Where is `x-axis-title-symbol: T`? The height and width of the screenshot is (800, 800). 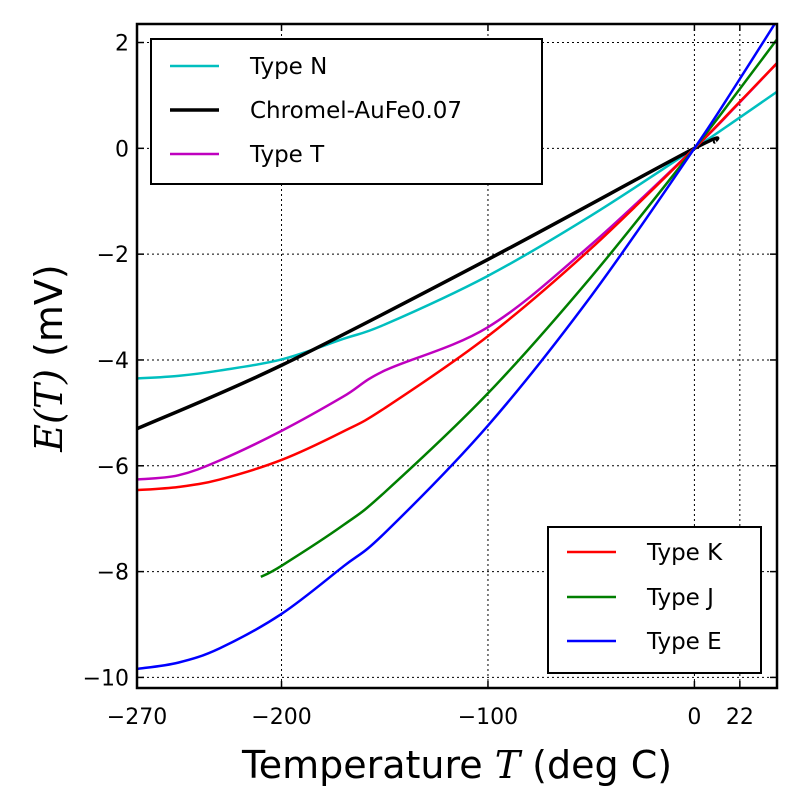
x-axis-title-symbol: T is located at coordinates (509, 765).